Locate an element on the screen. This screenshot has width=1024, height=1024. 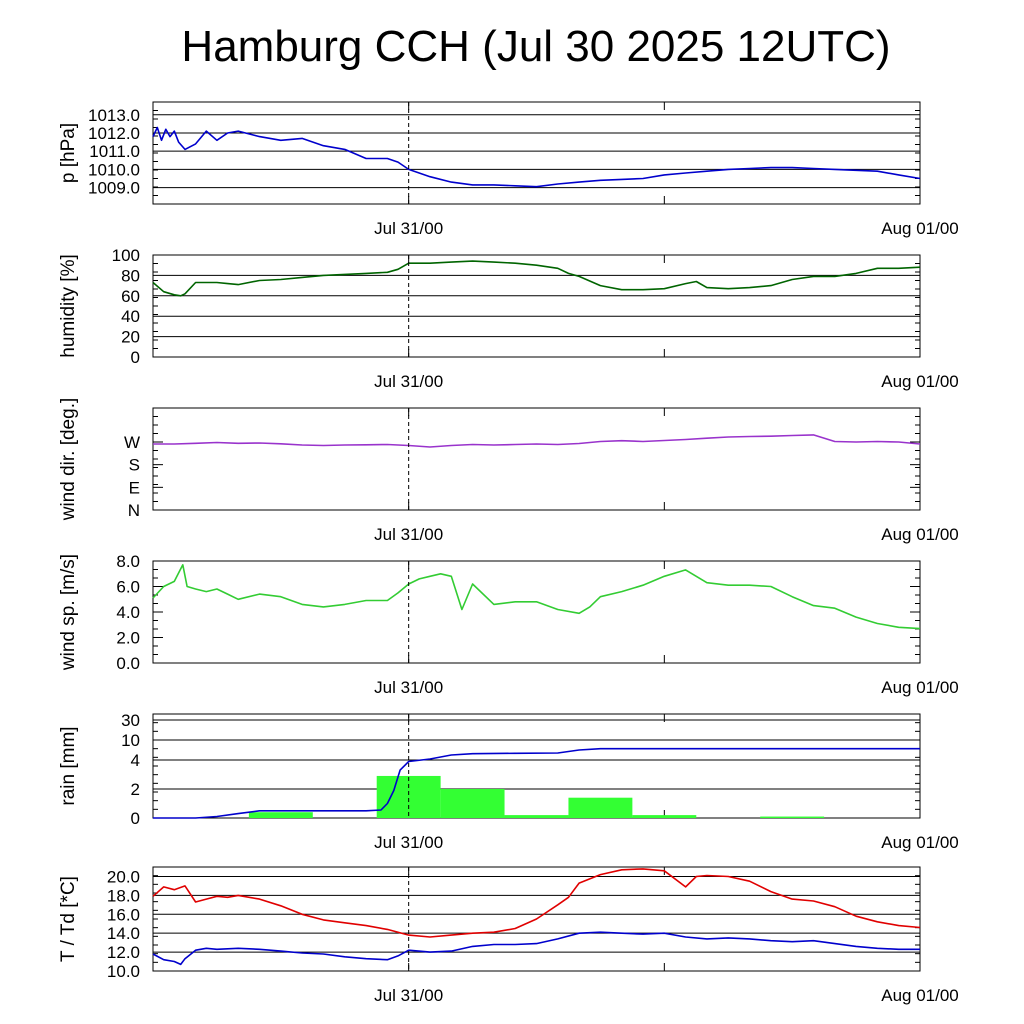
y-tick-label: S is located at coordinates (134, 465).